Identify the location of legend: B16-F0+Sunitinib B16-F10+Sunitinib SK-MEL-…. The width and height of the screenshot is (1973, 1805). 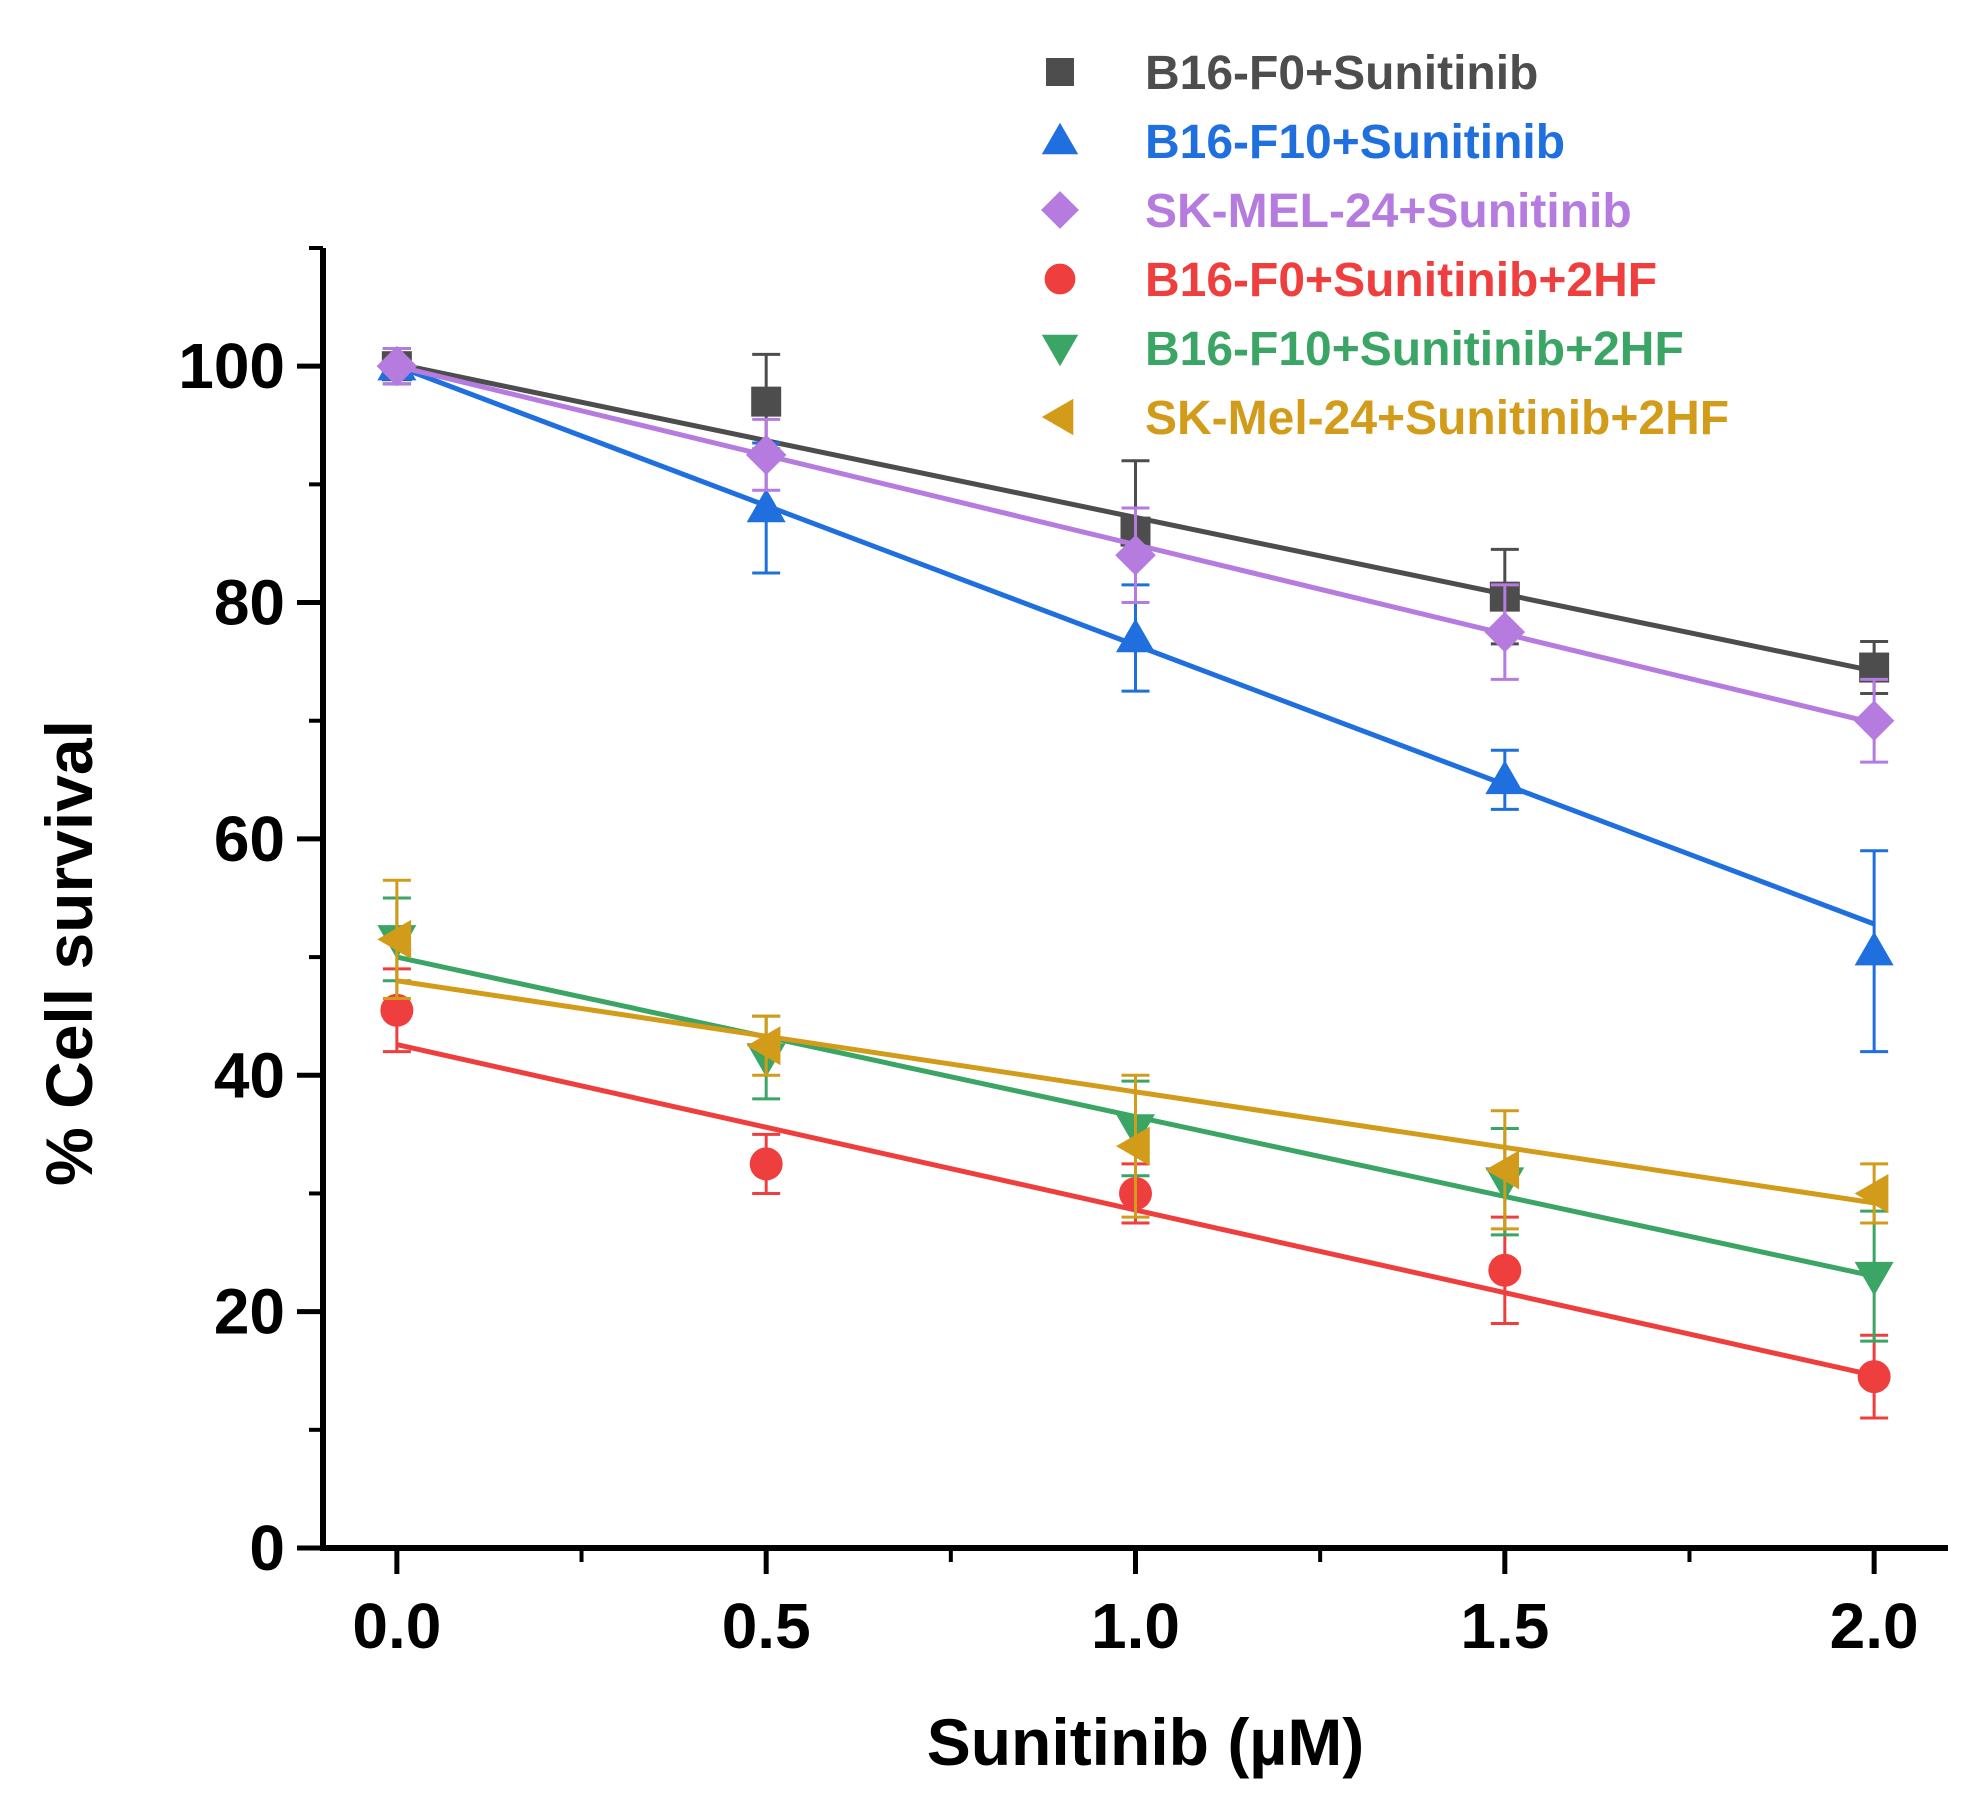
(1385, 246).